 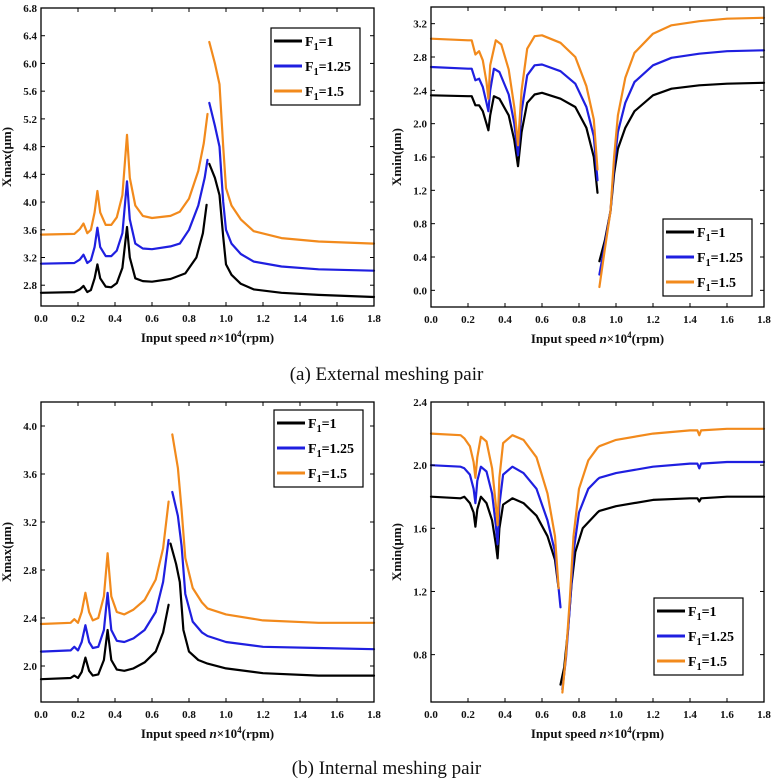 What do you see at coordinates (30, 37) in the screenshot?
I see `y-tick-label: 6.4` at bounding box center [30, 37].